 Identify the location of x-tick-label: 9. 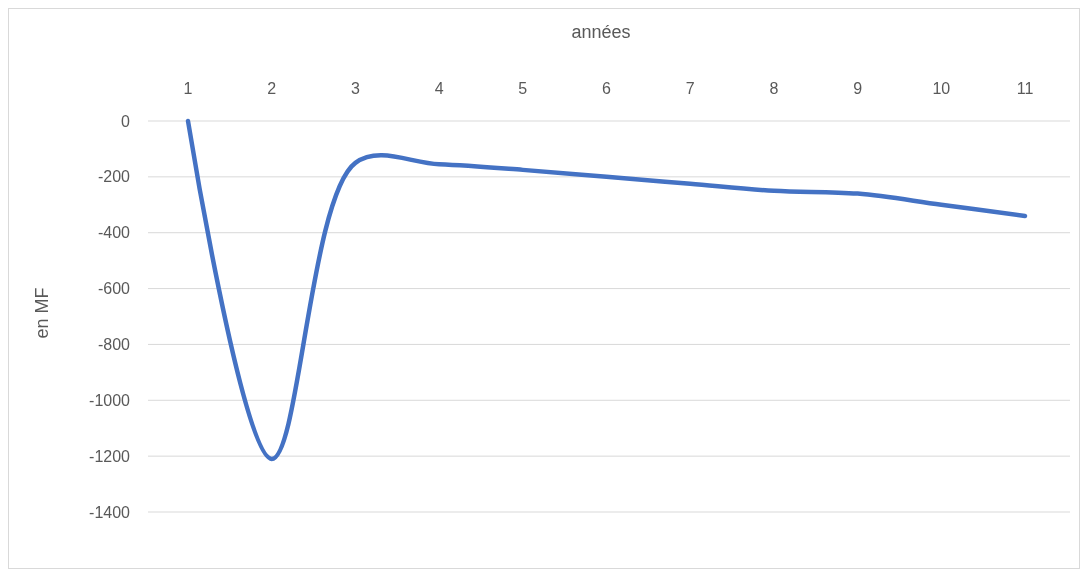
(858, 88).